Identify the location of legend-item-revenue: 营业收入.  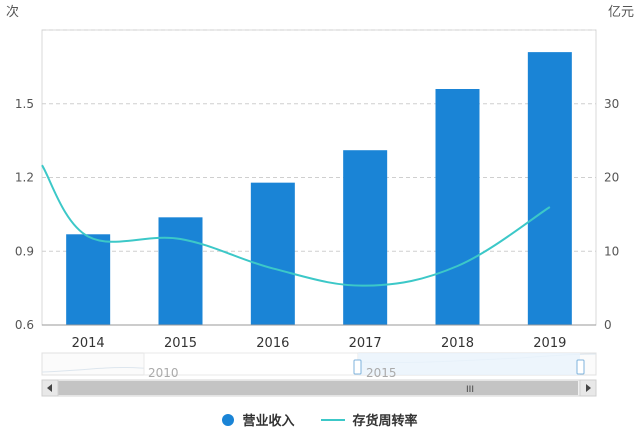
(258, 419).